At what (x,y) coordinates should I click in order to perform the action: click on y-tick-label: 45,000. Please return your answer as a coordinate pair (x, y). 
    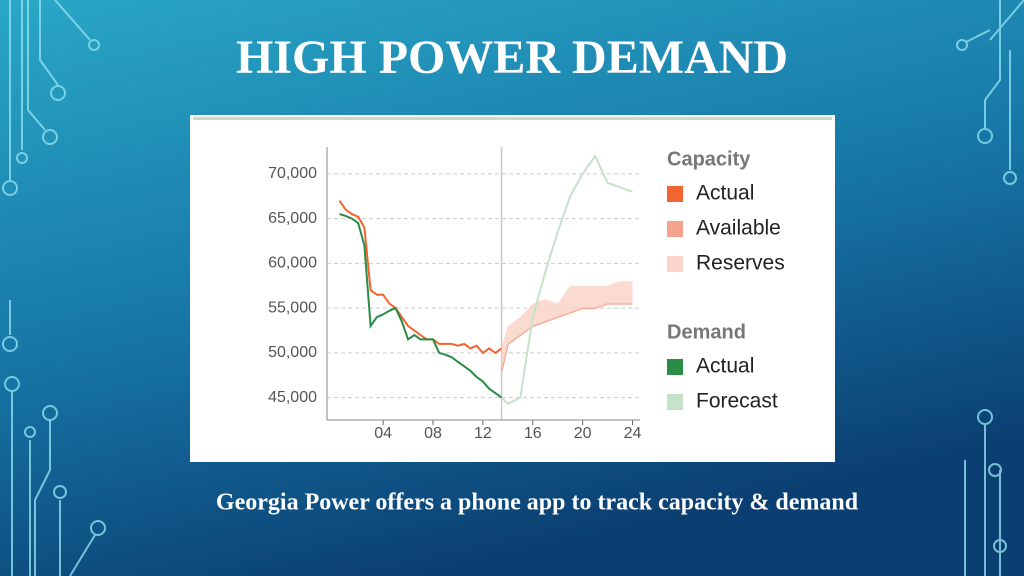
    Looking at the image, I should click on (292, 397).